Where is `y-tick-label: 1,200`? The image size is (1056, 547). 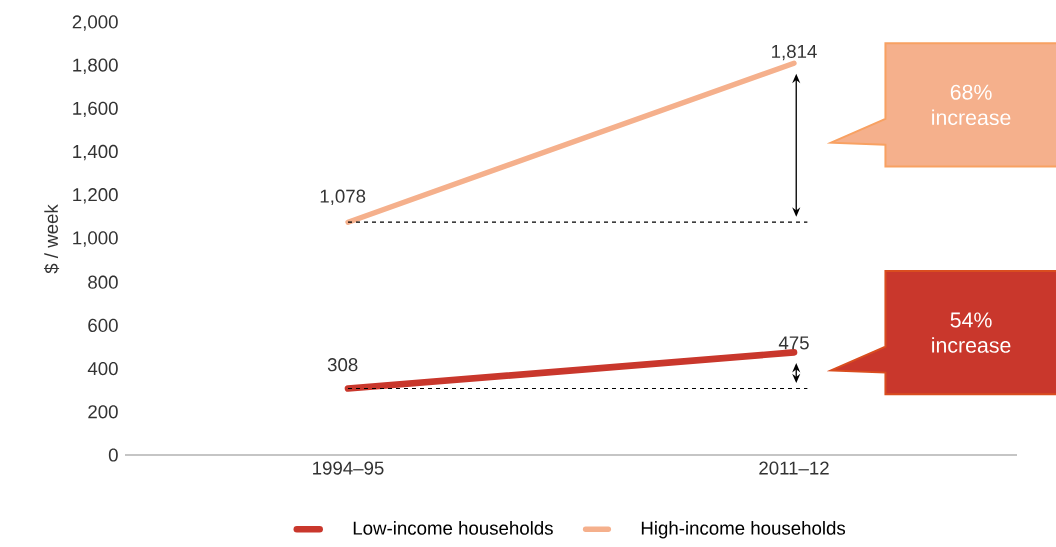
y-tick-label: 1,200 is located at coordinates (95, 196).